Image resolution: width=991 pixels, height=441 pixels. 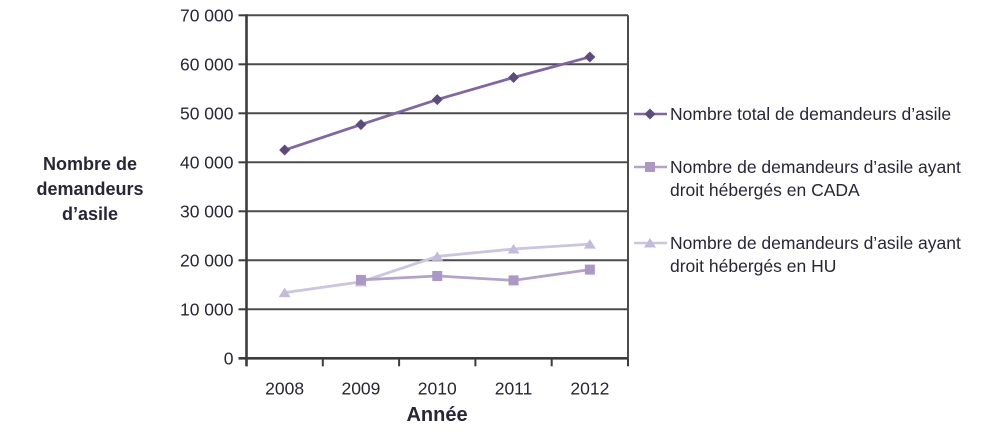 What do you see at coordinates (90, 164) in the screenshot?
I see `y-axis-title-line: Nombre de` at bounding box center [90, 164].